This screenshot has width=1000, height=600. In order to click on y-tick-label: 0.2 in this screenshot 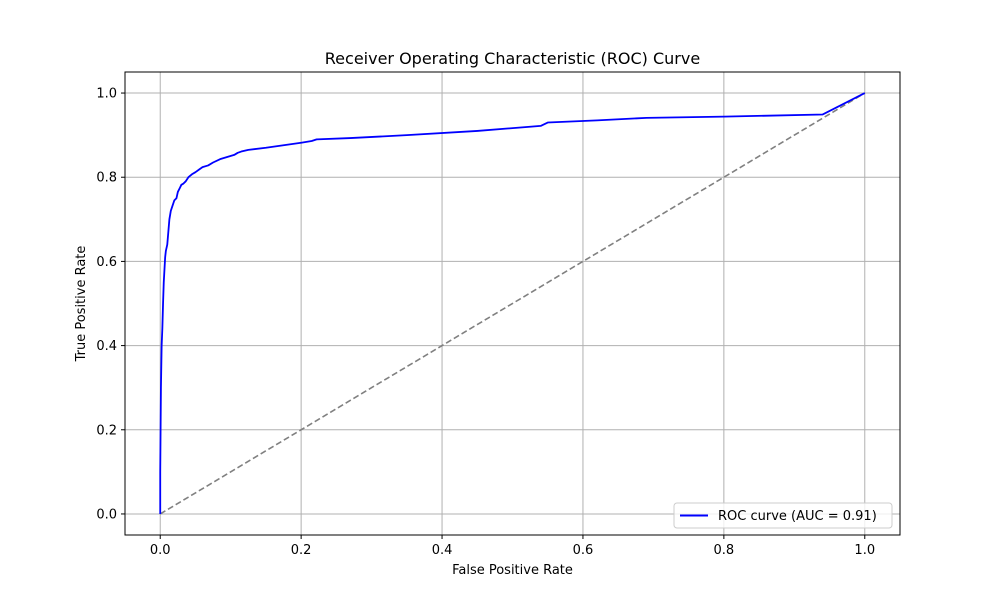, I will do `click(106, 430)`.